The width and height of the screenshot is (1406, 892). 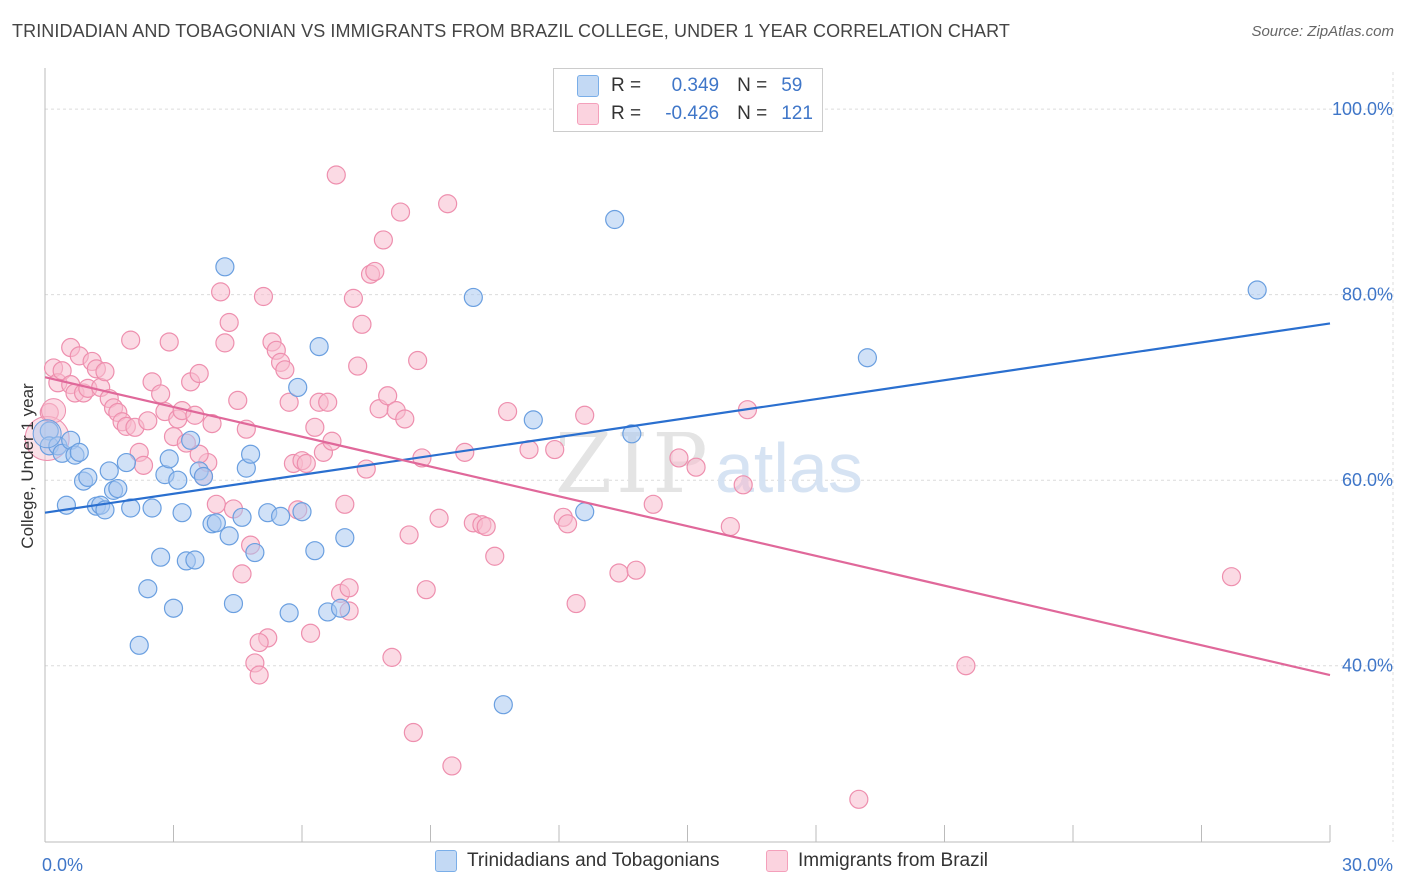 I want to click on stats-legend: R = 0.349 N = 59 R = -0.426 N = 121, so click(x=688, y=100).